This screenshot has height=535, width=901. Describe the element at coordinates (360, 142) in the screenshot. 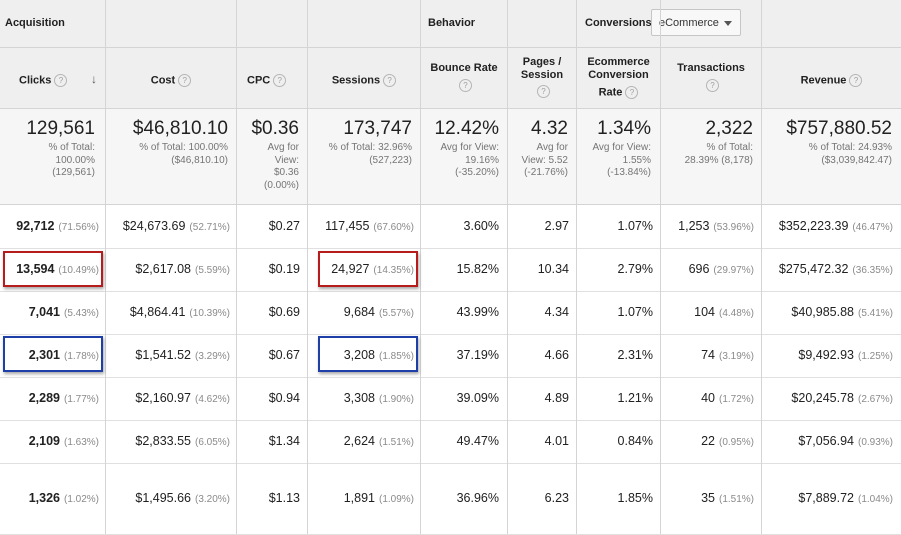

I see `total-sessions: 173,747 % of Total: 32.96% (527,223)` at that location.